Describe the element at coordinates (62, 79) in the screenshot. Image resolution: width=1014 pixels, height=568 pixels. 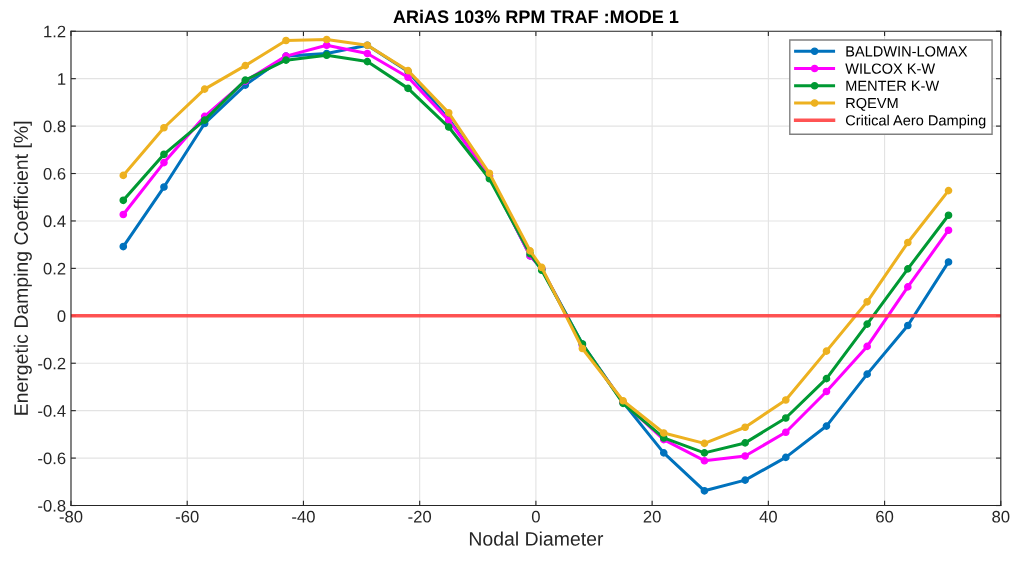
I see `y-tick-label: 1` at that location.